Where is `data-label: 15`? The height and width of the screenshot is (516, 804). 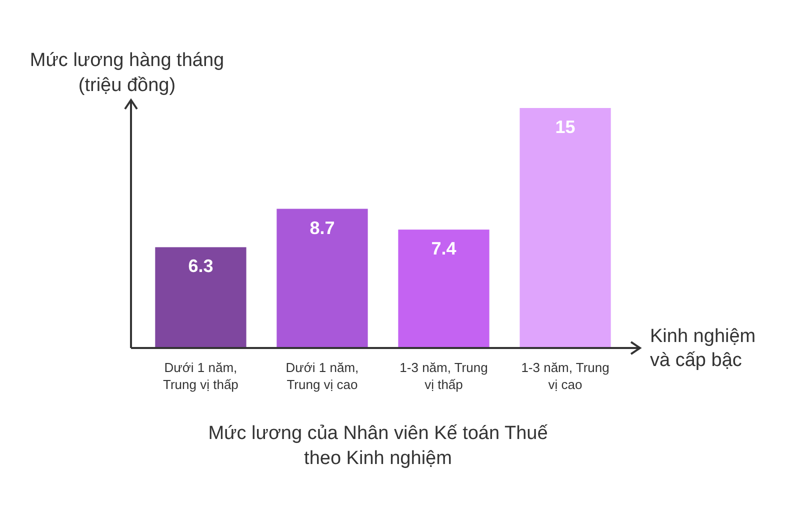
data-label: 15 is located at coordinates (565, 127).